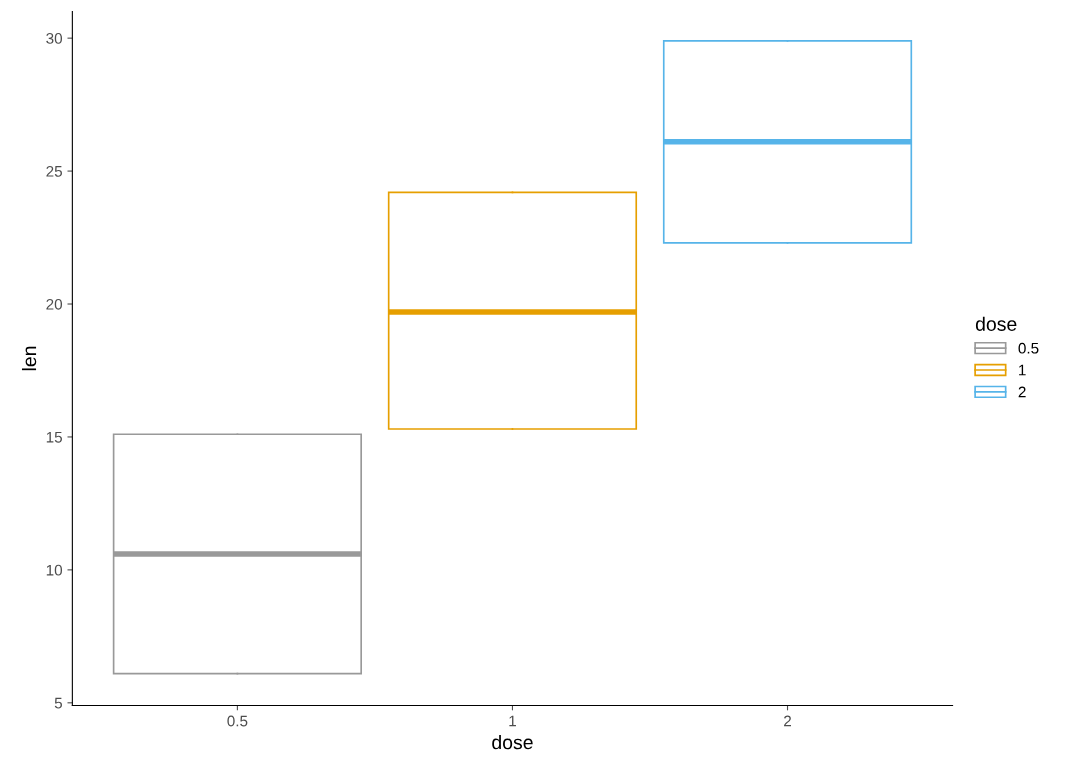  Describe the element at coordinates (54, 437) in the screenshot. I see `y-tick-label: 15` at that location.